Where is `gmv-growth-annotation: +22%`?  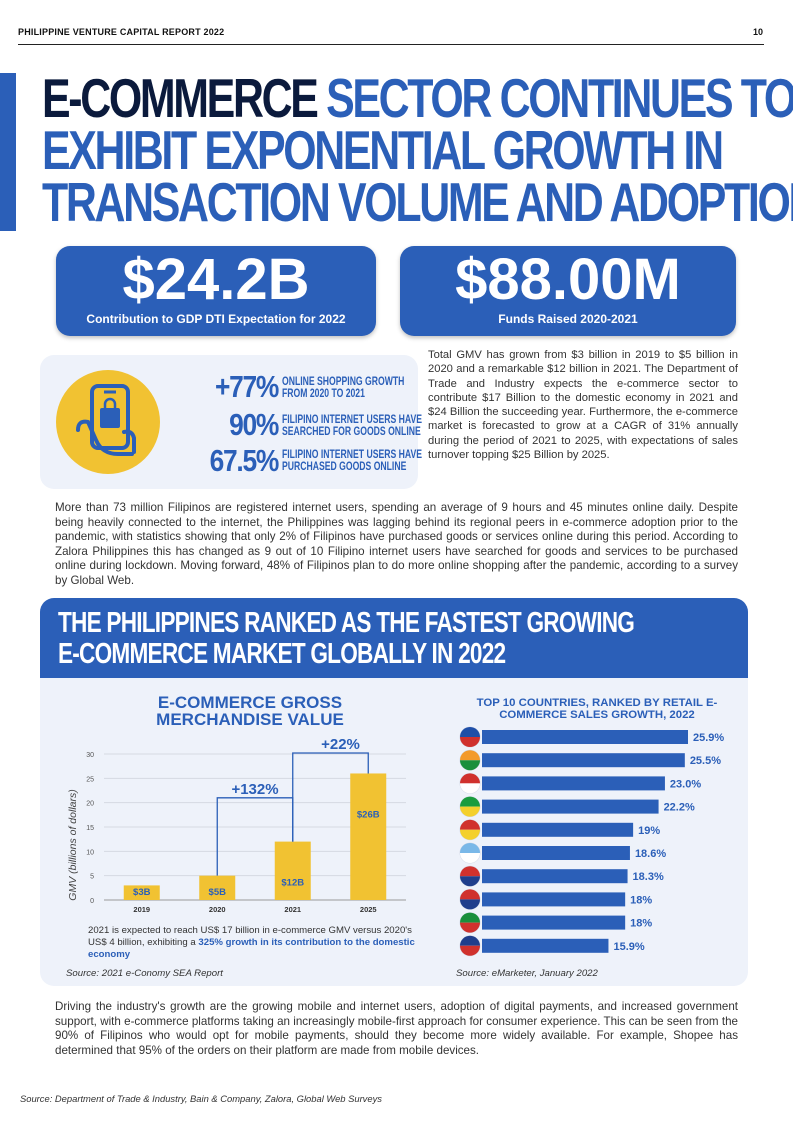
gmv-growth-annotation: +22% is located at coordinates (340, 744).